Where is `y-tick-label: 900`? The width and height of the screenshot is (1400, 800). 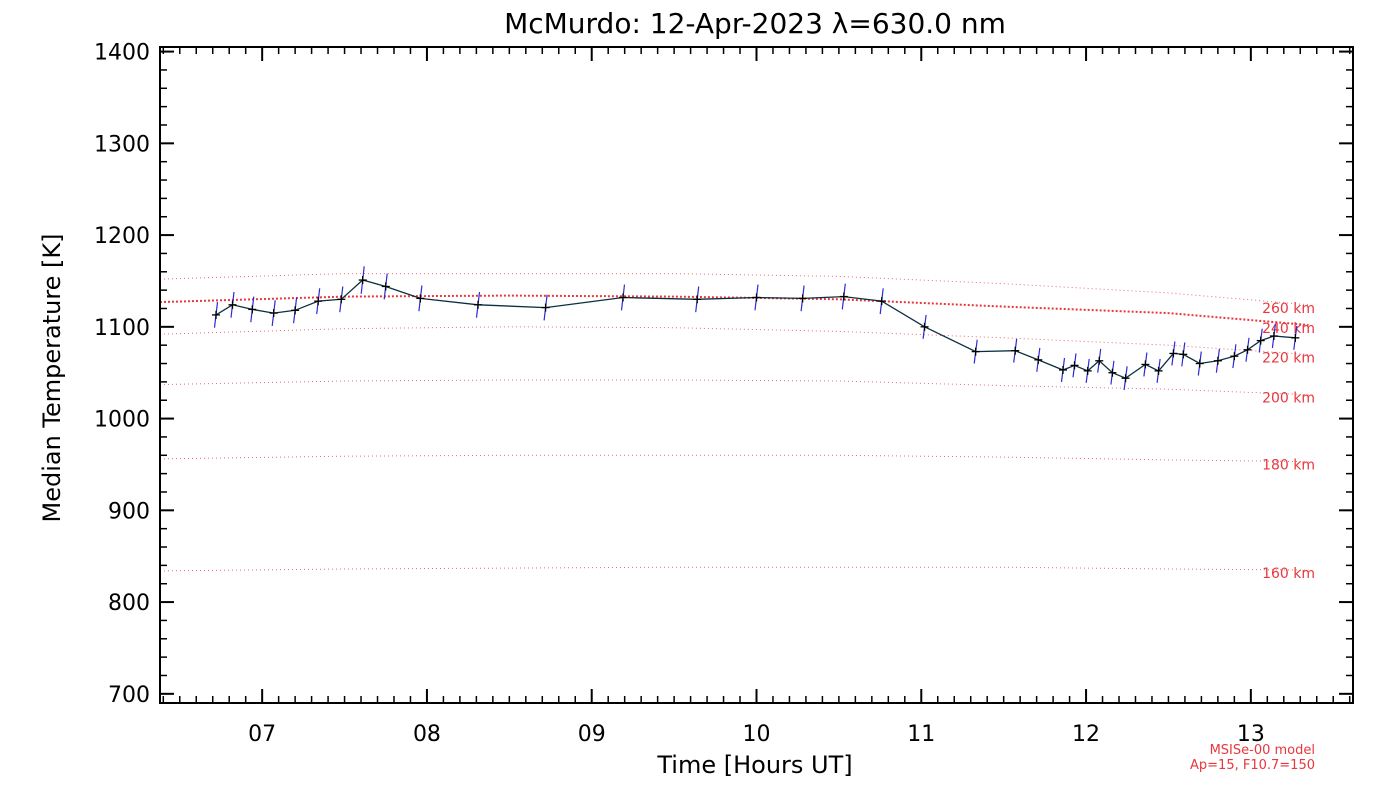 y-tick-label: 900 is located at coordinates (129, 511).